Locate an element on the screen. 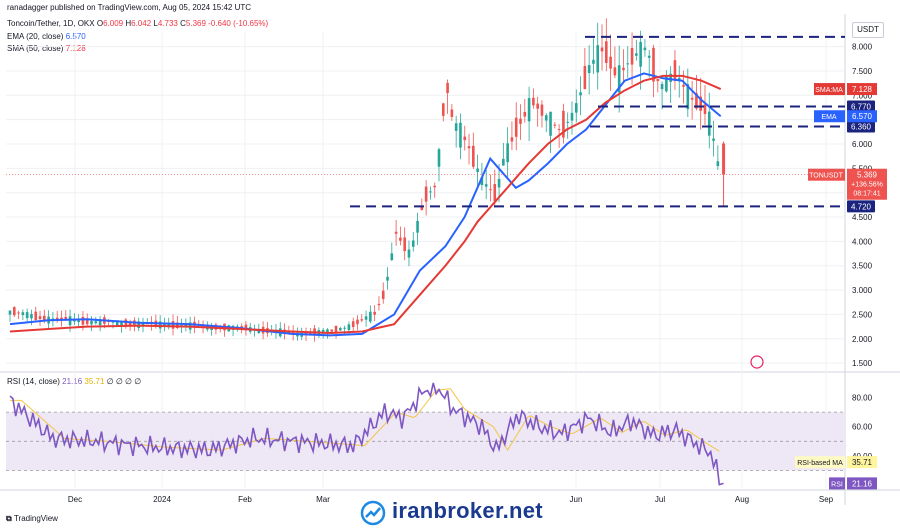 This screenshot has height=531, width=900. rsi-tag-name: RSI is located at coordinates (837, 484).